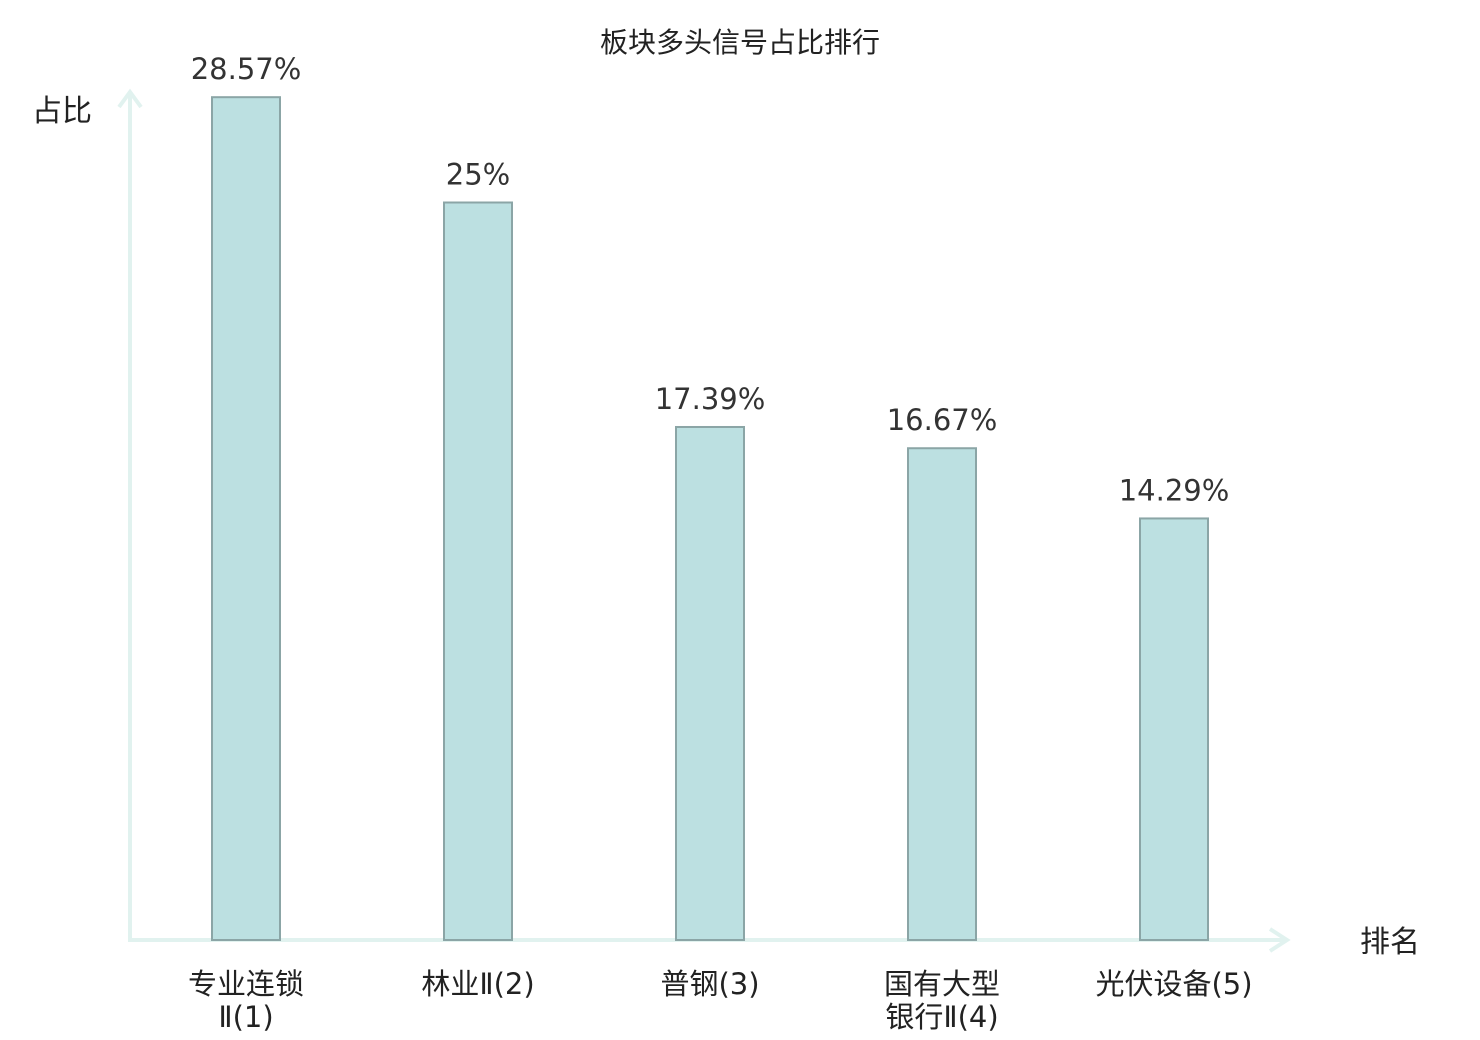 The height and width of the screenshot is (1040, 1480). I want to click on data-label-1: 28.57%, so click(246, 69).